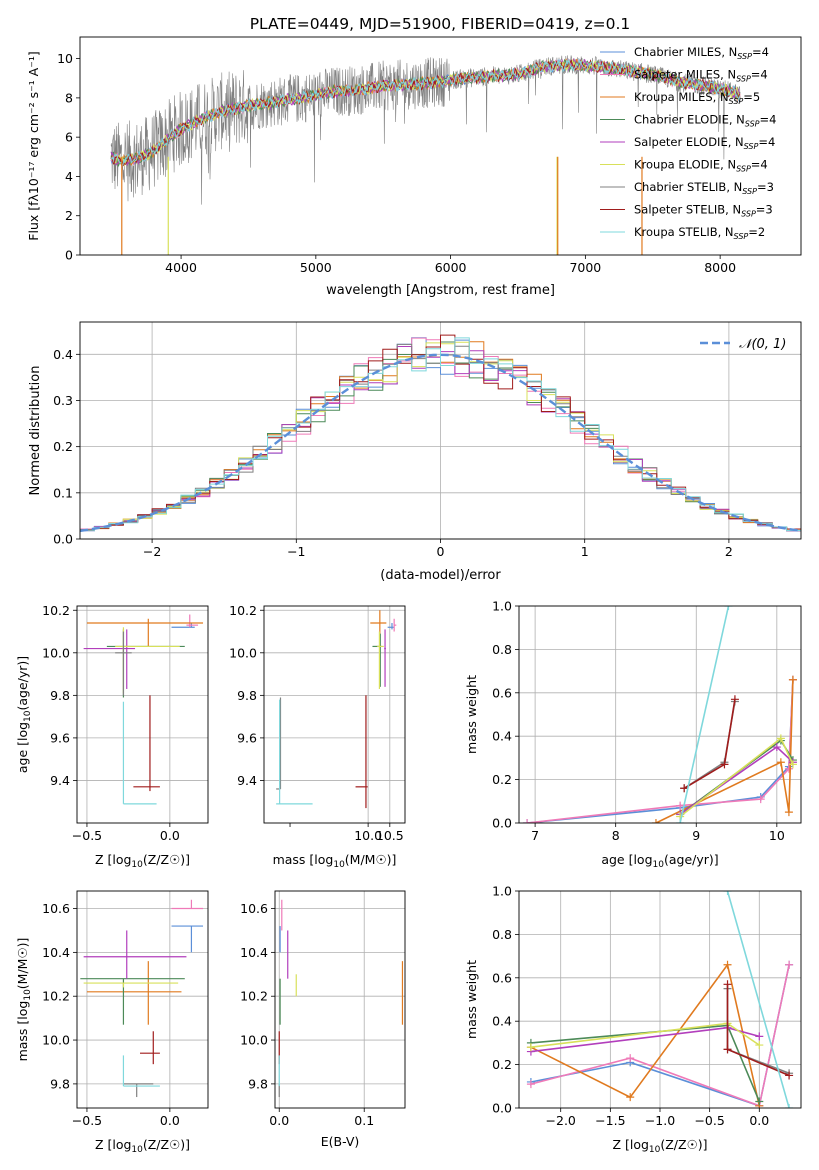 The height and width of the screenshot is (1170, 819). Describe the element at coordinates (254, 996) in the screenshot. I see `y-tick-label: 10.2` at that location.